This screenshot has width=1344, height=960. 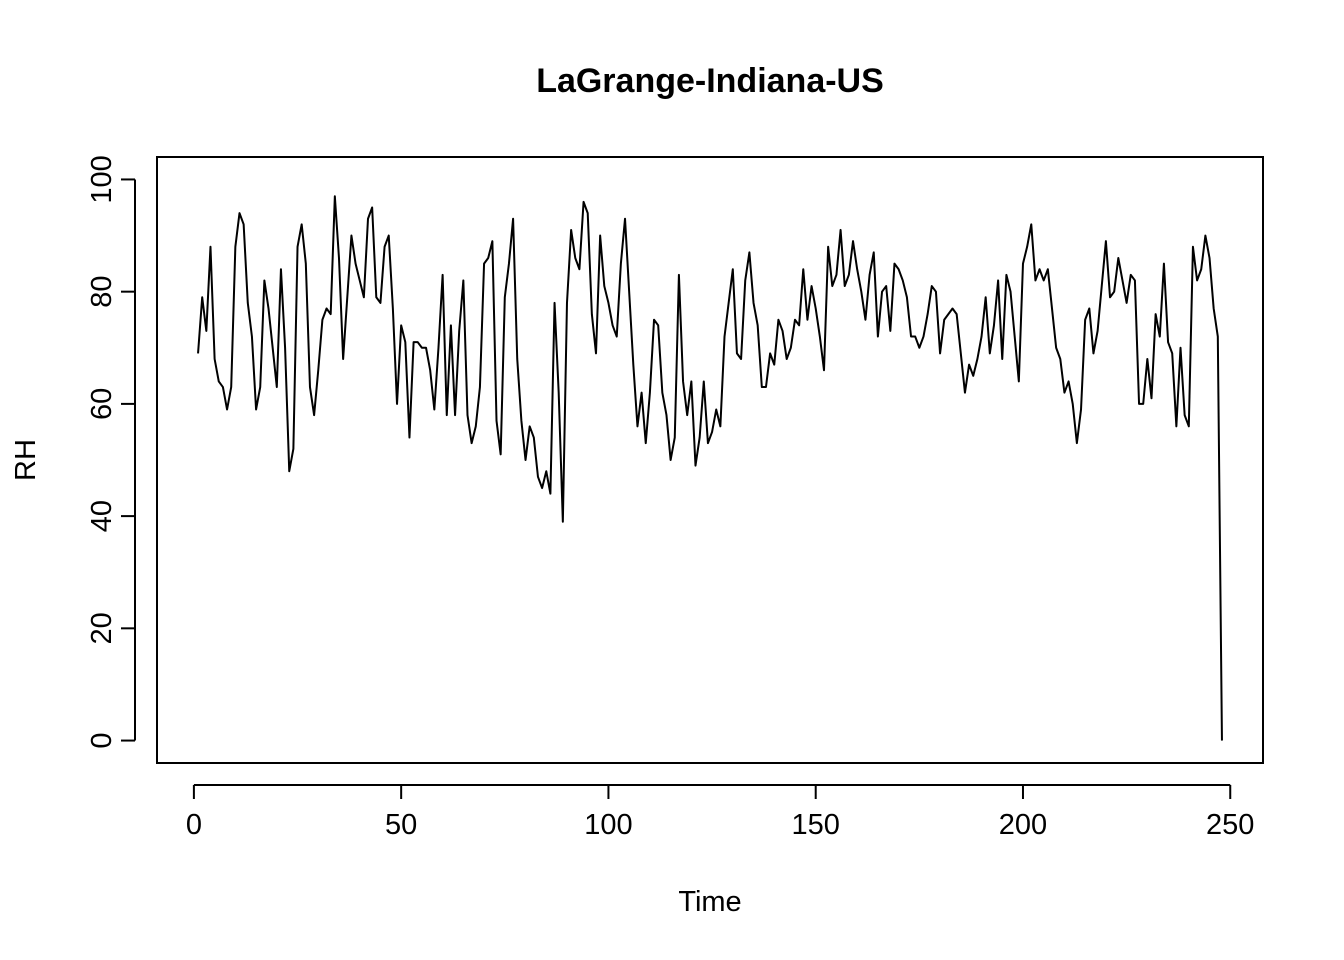 What do you see at coordinates (111, 452) in the screenshot?
I see `y-axis: 0 20 40 60 80 100` at bounding box center [111, 452].